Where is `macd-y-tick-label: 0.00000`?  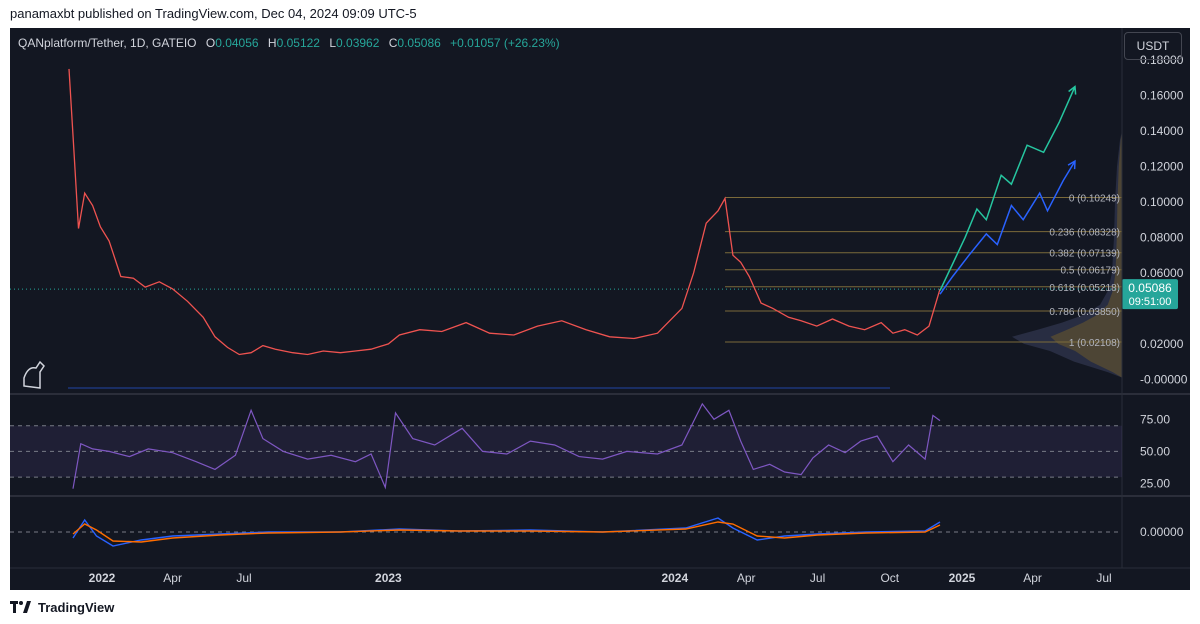
macd-y-tick-label: 0.00000 is located at coordinates (1162, 532).